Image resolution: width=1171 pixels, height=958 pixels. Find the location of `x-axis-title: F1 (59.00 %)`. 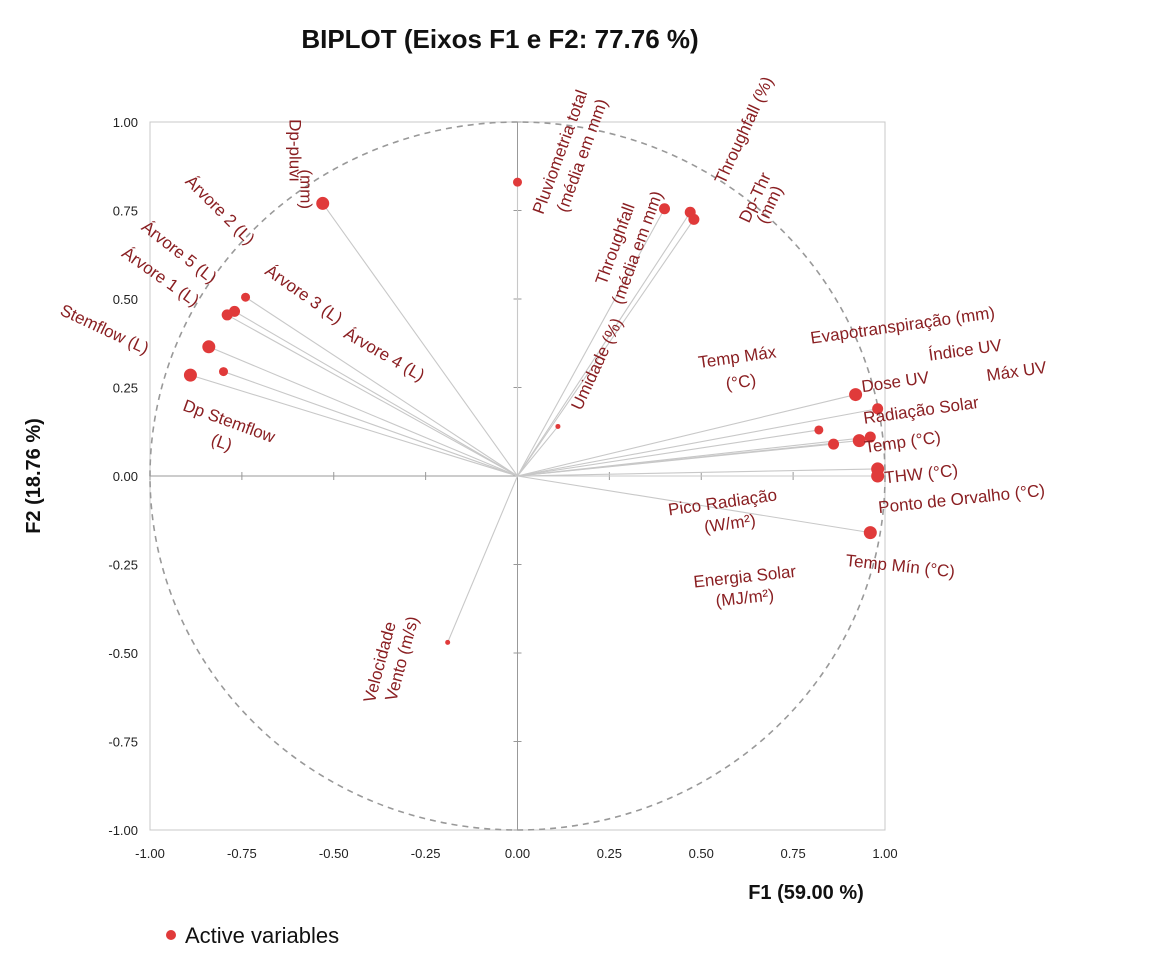

x-axis-title: F1 (59.00 %) is located at coordinates (806, 893).